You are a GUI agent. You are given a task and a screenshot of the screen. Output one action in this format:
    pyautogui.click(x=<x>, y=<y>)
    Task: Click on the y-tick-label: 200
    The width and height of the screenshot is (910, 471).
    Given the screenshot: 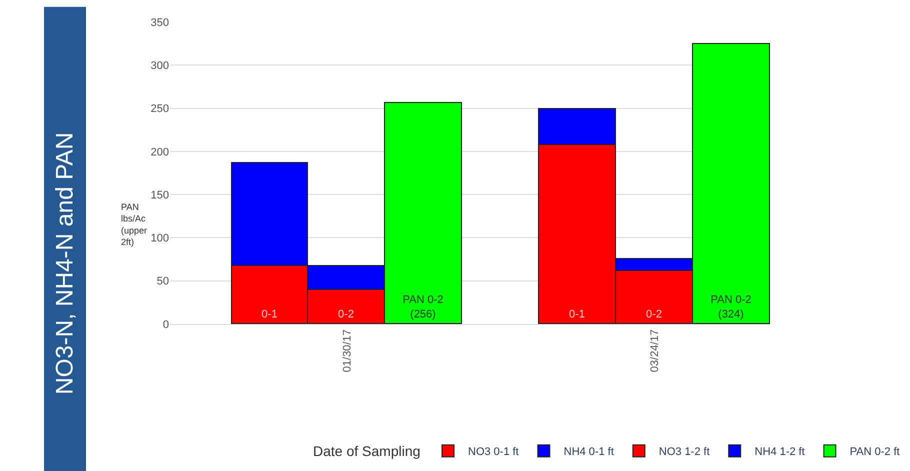 What is the action you would take?
    pyautogui.click(x=159, y=152)
    